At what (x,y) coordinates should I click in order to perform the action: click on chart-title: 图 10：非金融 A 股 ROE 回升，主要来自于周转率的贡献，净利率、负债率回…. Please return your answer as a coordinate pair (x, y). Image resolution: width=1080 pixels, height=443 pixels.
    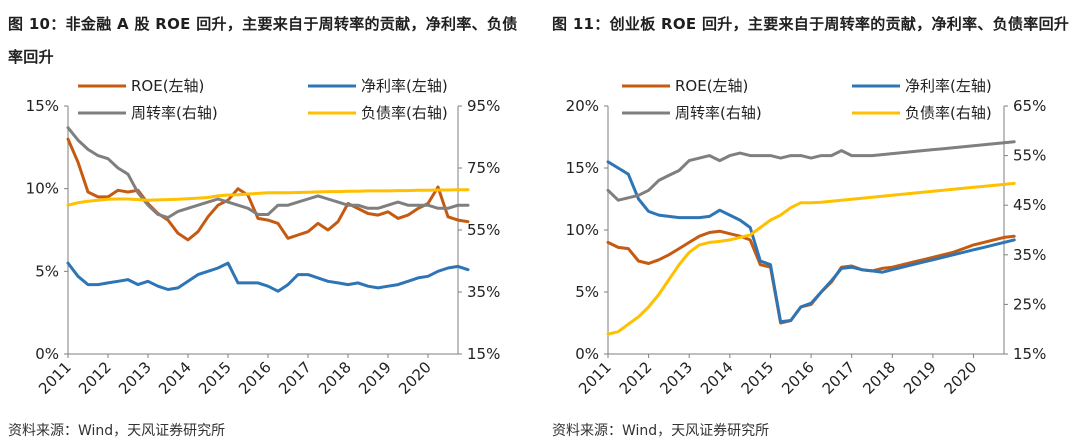
    Looking at the image, I should click on (263, 40).